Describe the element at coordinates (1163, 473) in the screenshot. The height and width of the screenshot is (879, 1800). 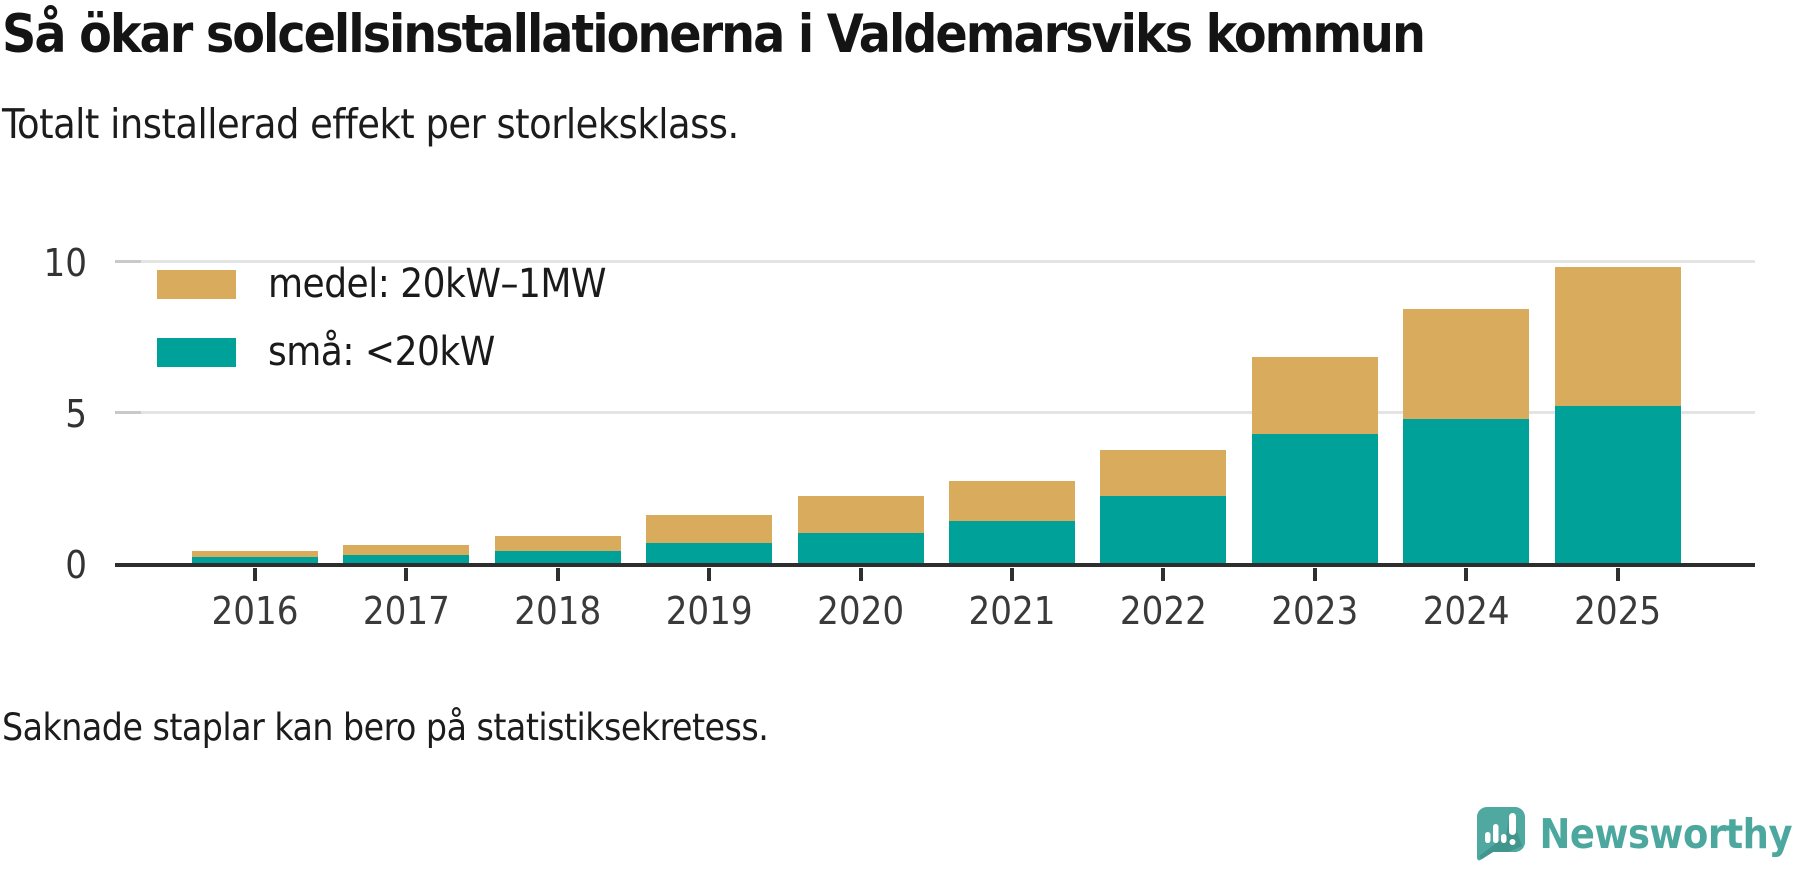
I see `bar-segment-2022-medel` at that location.